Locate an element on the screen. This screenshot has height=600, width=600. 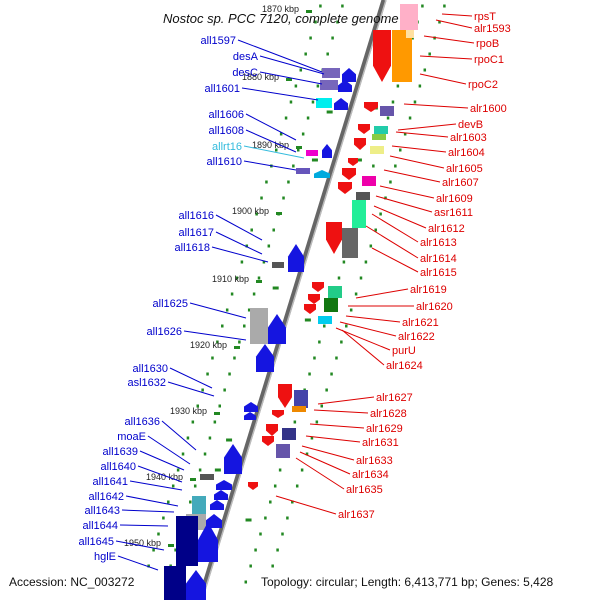
gene-label-alr1604: alr1604 is located at coordinates (466, 153).